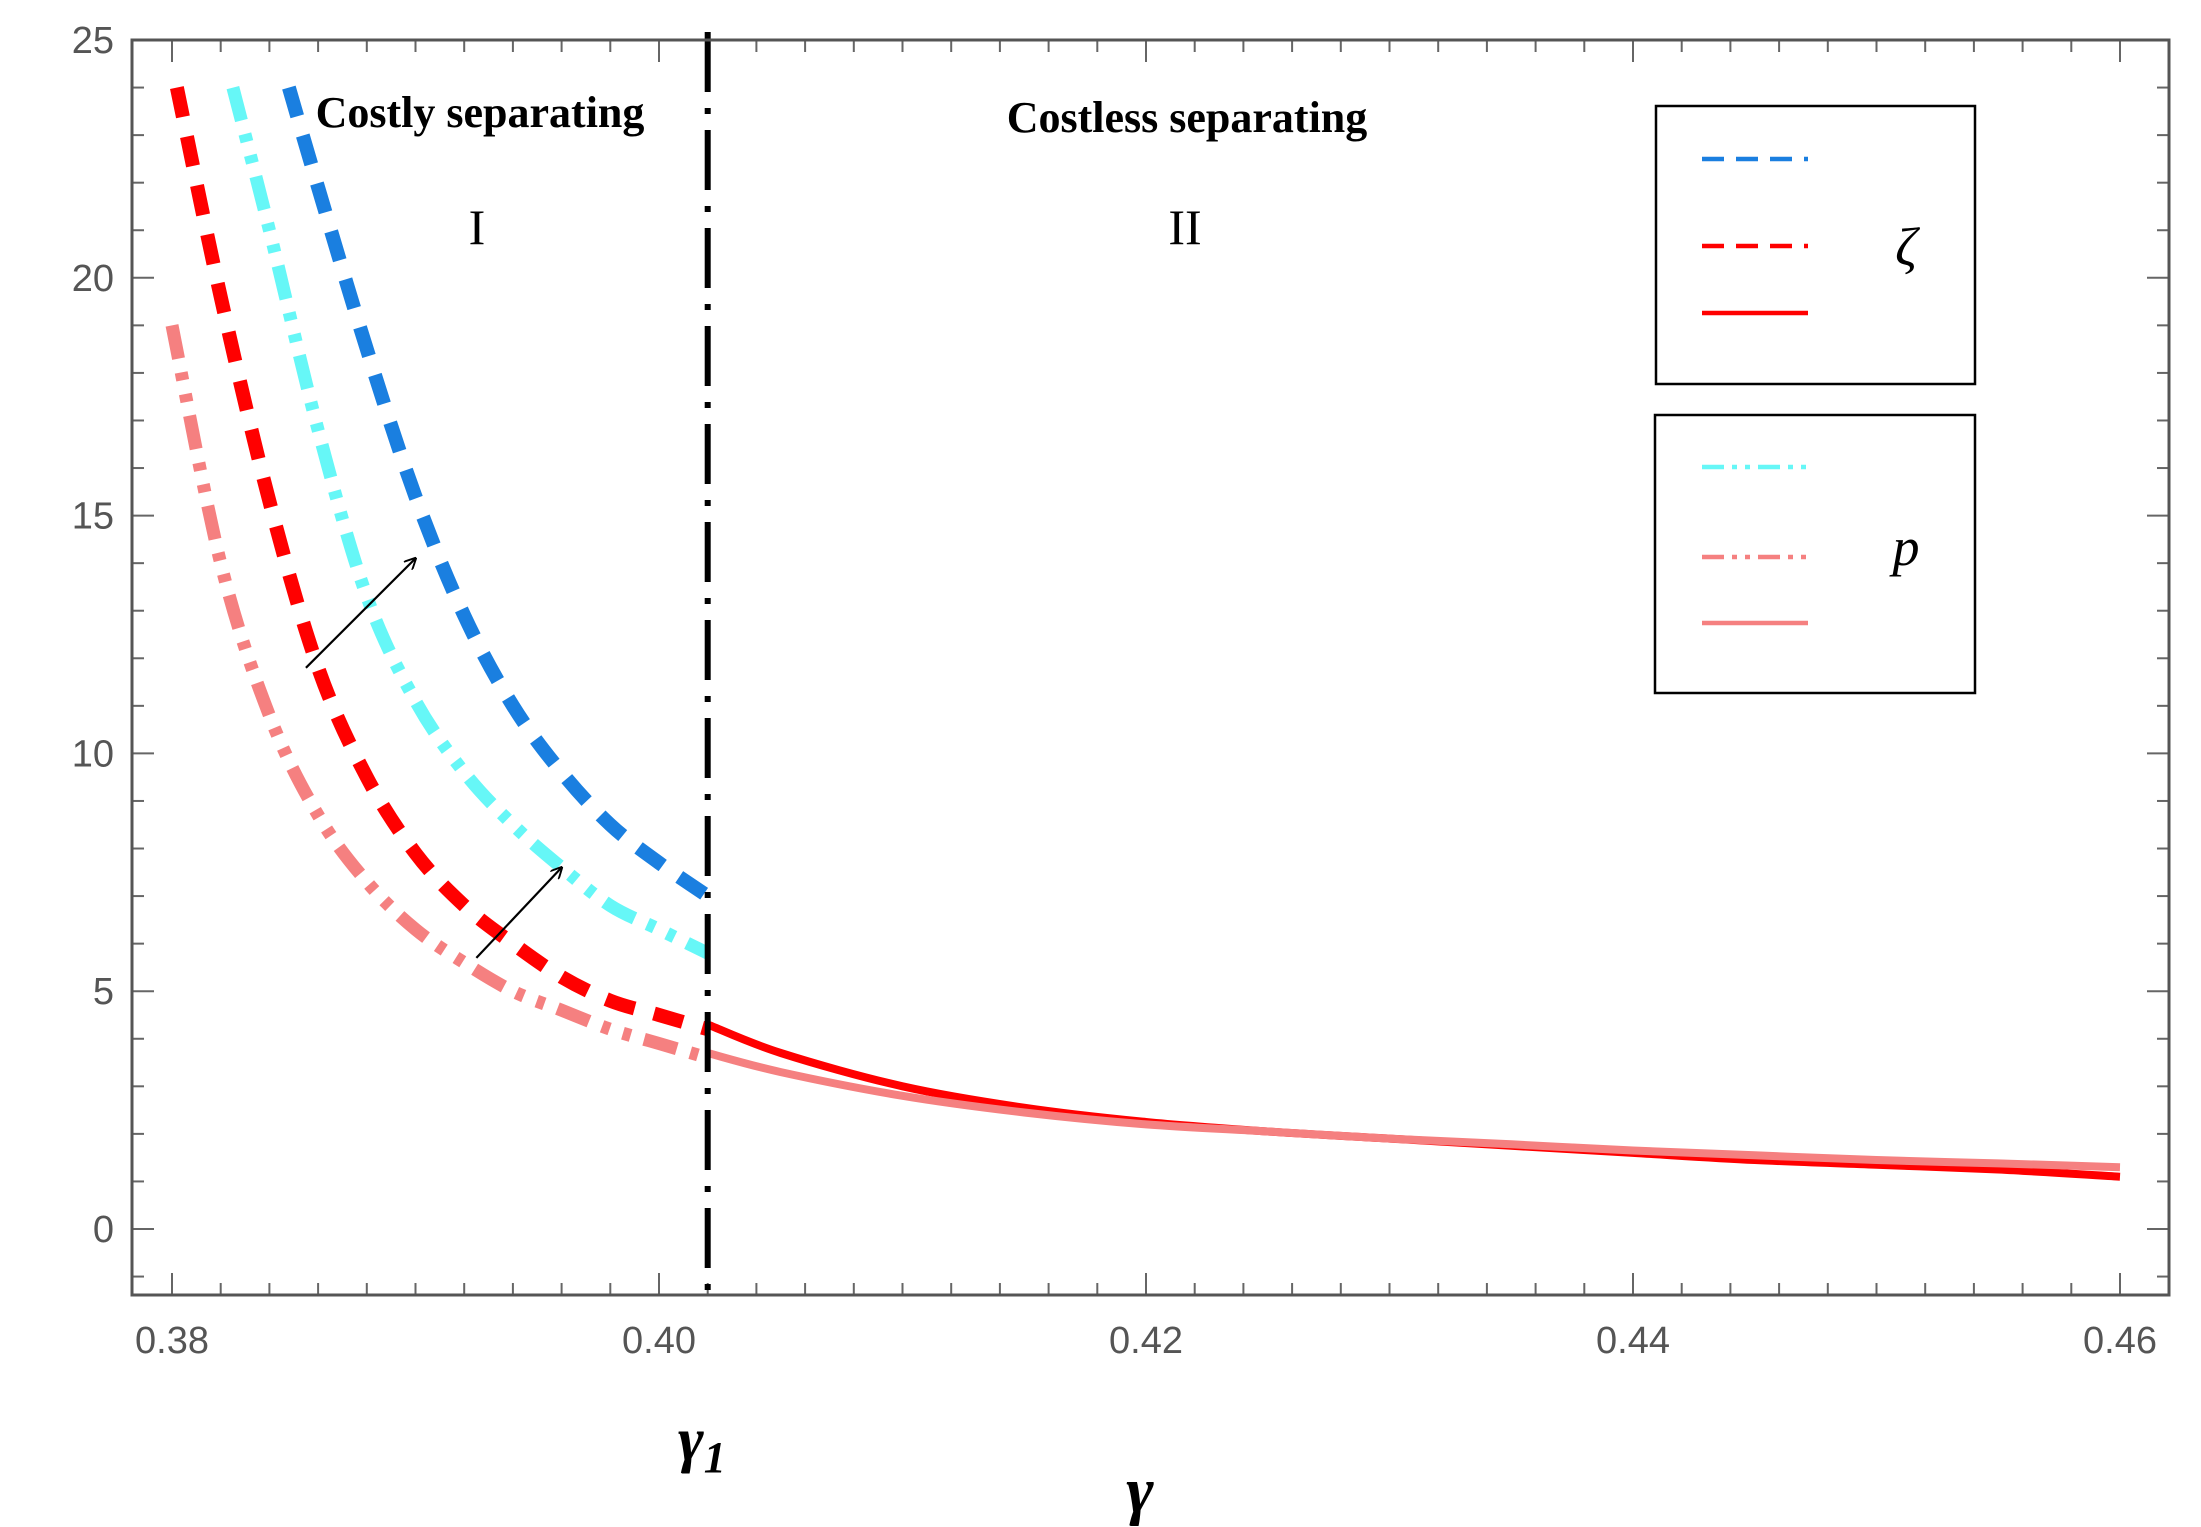 The image size is (2201, 1527). Describe the element at coordinates (1815, 245) in the screenshot. I see `legend-box-zeta: ζ` at that location.